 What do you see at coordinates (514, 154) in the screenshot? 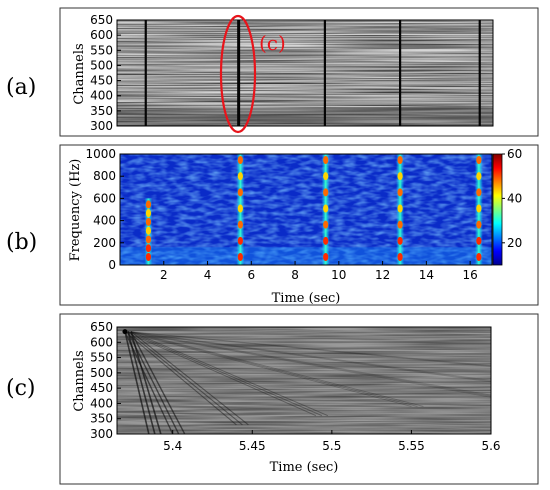
I see `colorbar-tick-label: 60` at bounding box center [514, 154].